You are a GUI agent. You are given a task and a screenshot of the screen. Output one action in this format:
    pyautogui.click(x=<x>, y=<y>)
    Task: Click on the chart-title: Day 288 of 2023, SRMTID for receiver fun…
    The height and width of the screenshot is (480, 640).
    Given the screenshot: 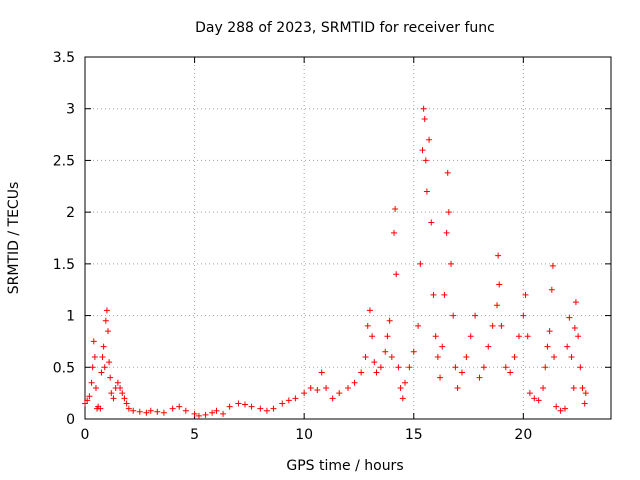 What is the action you would take?
    pyautogui.click(x=345, y=28)
    